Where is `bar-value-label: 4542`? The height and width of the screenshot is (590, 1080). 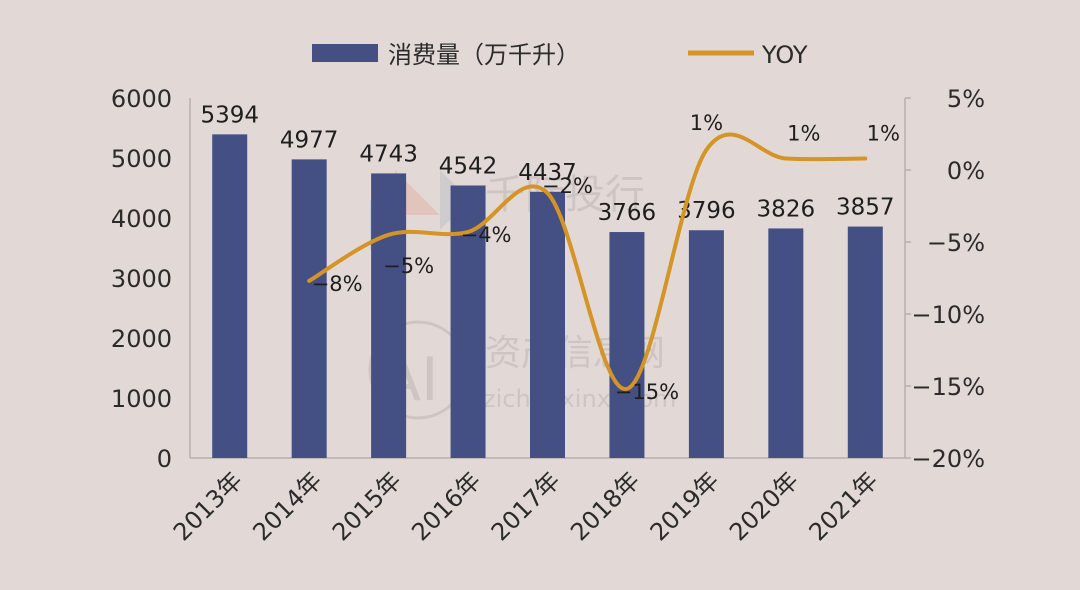
bar-value-label: 4542 is located at coordinates (468, 166).